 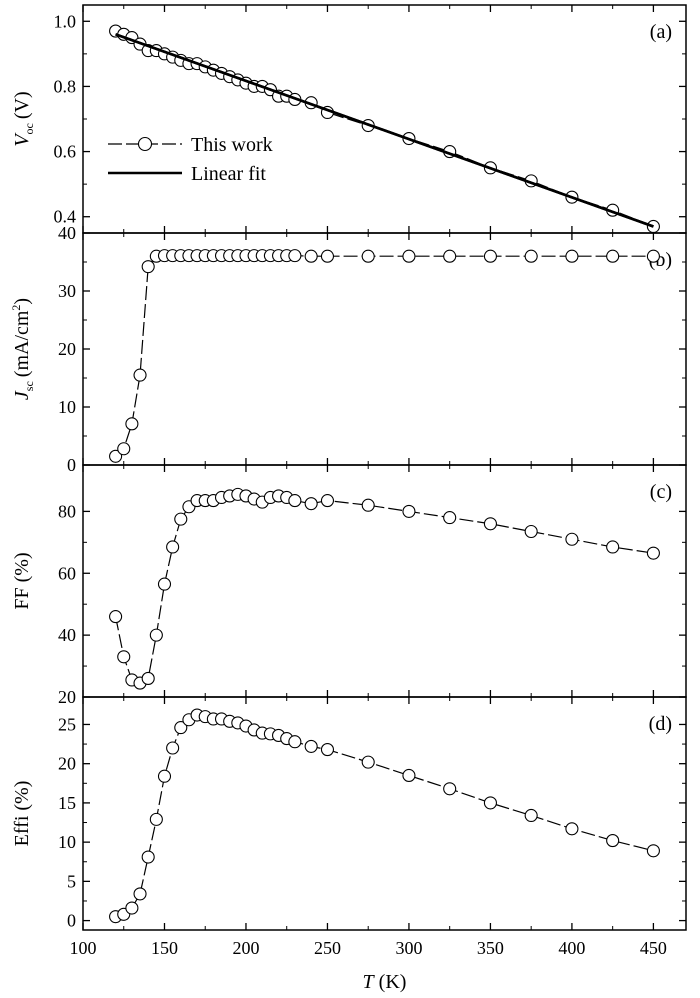 What do you see at coordinates (22, 580) in the screenshot?
I see `y-axis-label: FF (%)` at bounding box center [22, 580].